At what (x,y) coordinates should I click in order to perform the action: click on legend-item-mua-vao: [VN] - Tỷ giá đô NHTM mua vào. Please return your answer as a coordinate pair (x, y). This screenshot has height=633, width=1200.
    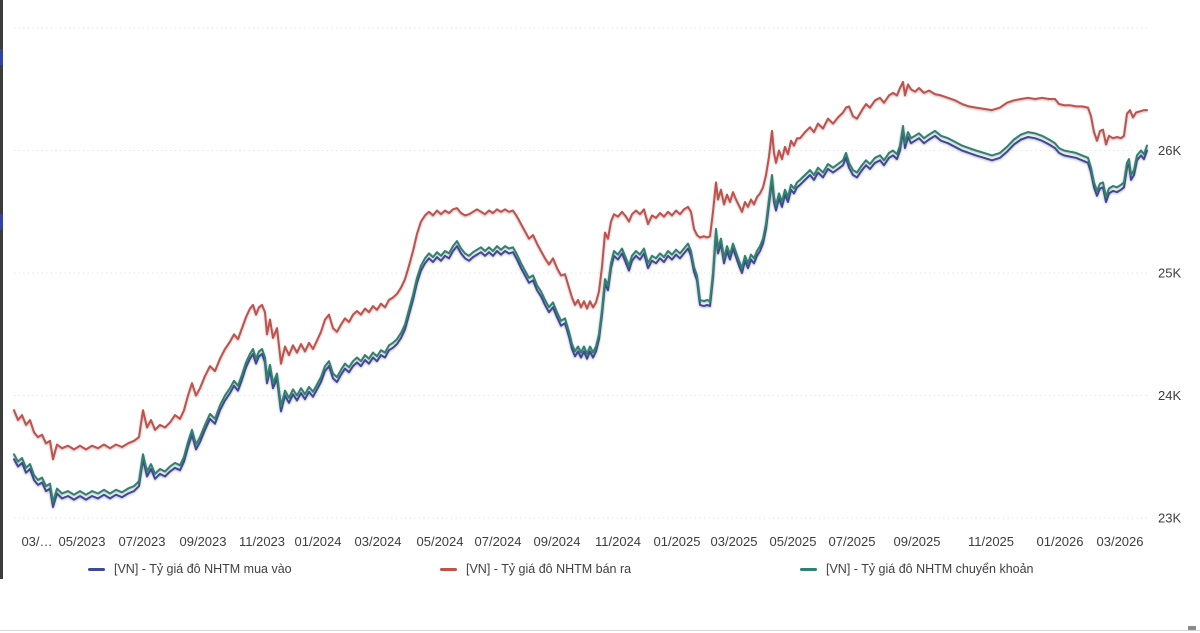
    Looking at the image, I should click on (190, 569).